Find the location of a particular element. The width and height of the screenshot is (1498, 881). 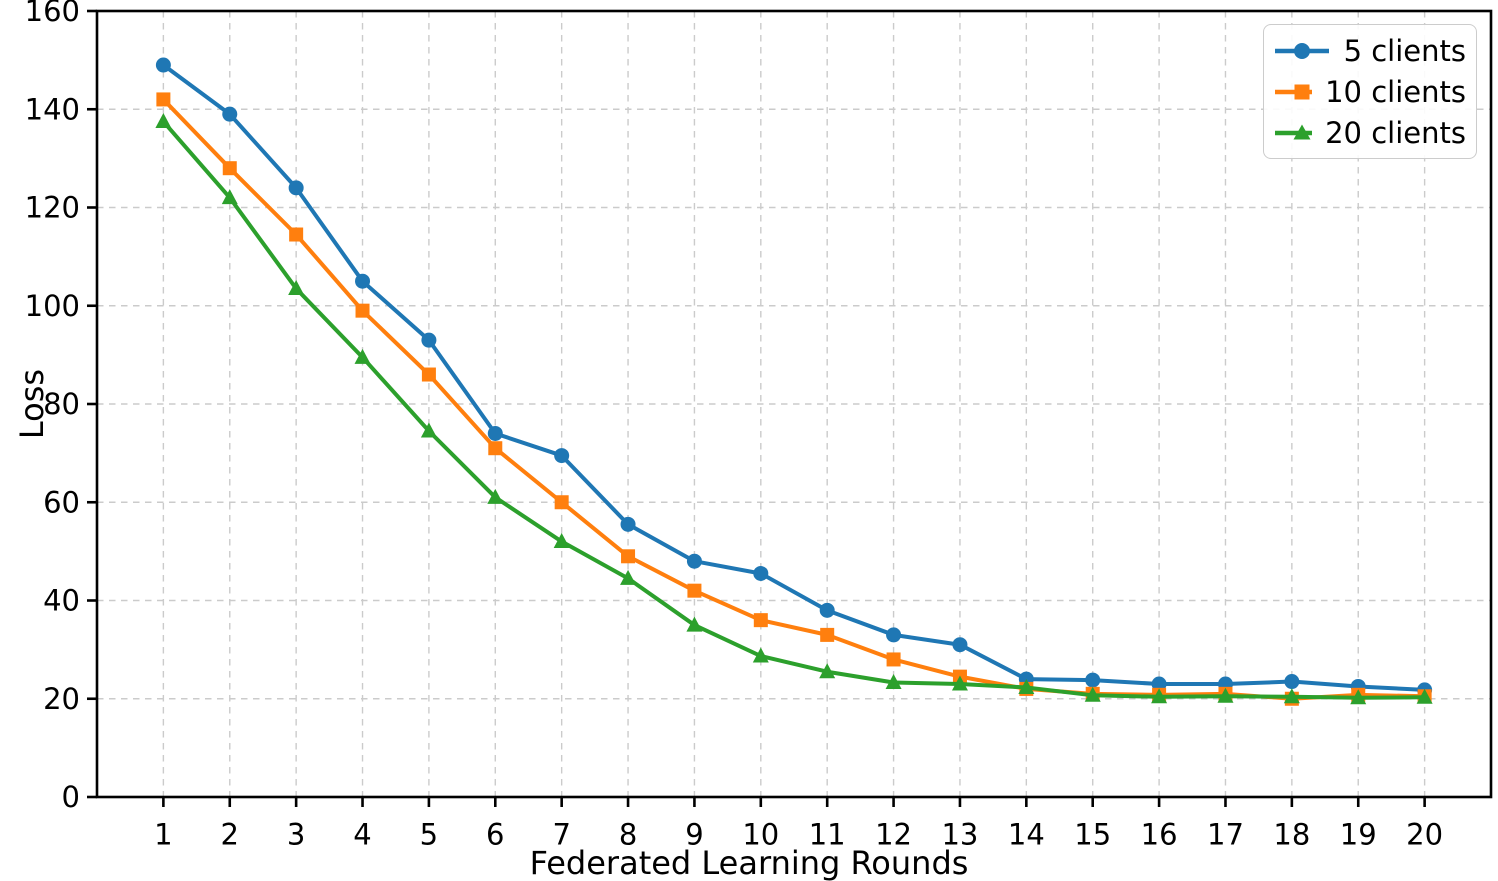

x-tick-label: 5 is located at coordinates (429, 835).